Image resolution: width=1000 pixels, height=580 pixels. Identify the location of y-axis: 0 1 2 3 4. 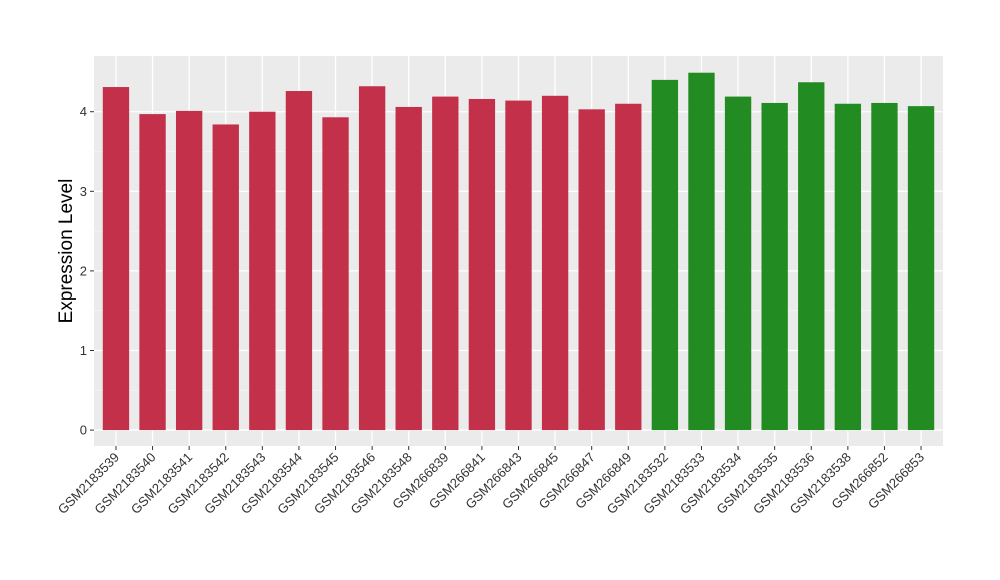
(87, 271).